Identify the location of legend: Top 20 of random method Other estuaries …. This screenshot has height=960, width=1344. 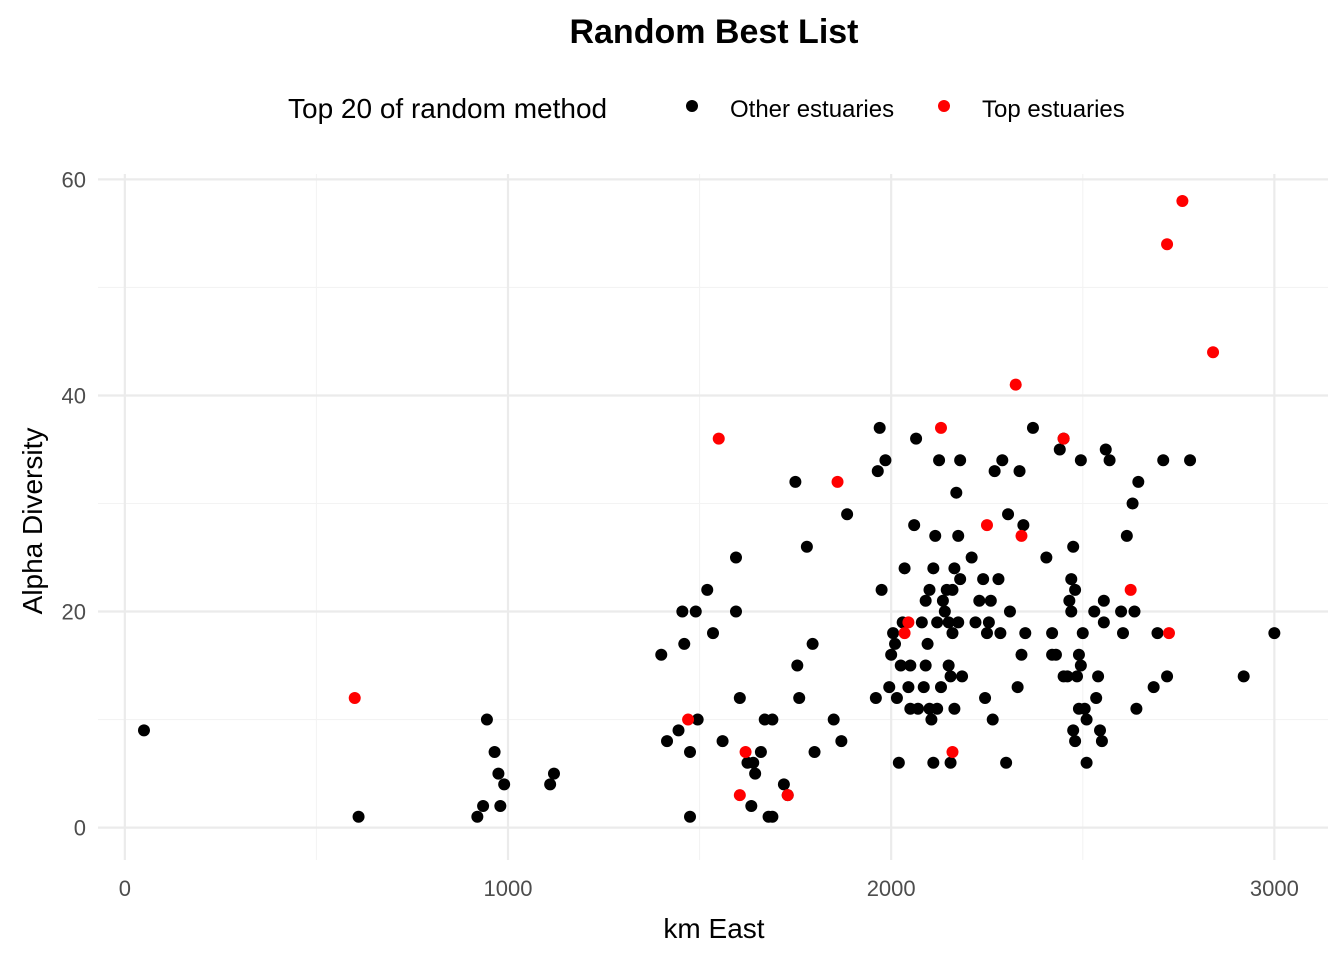
(706, 108).